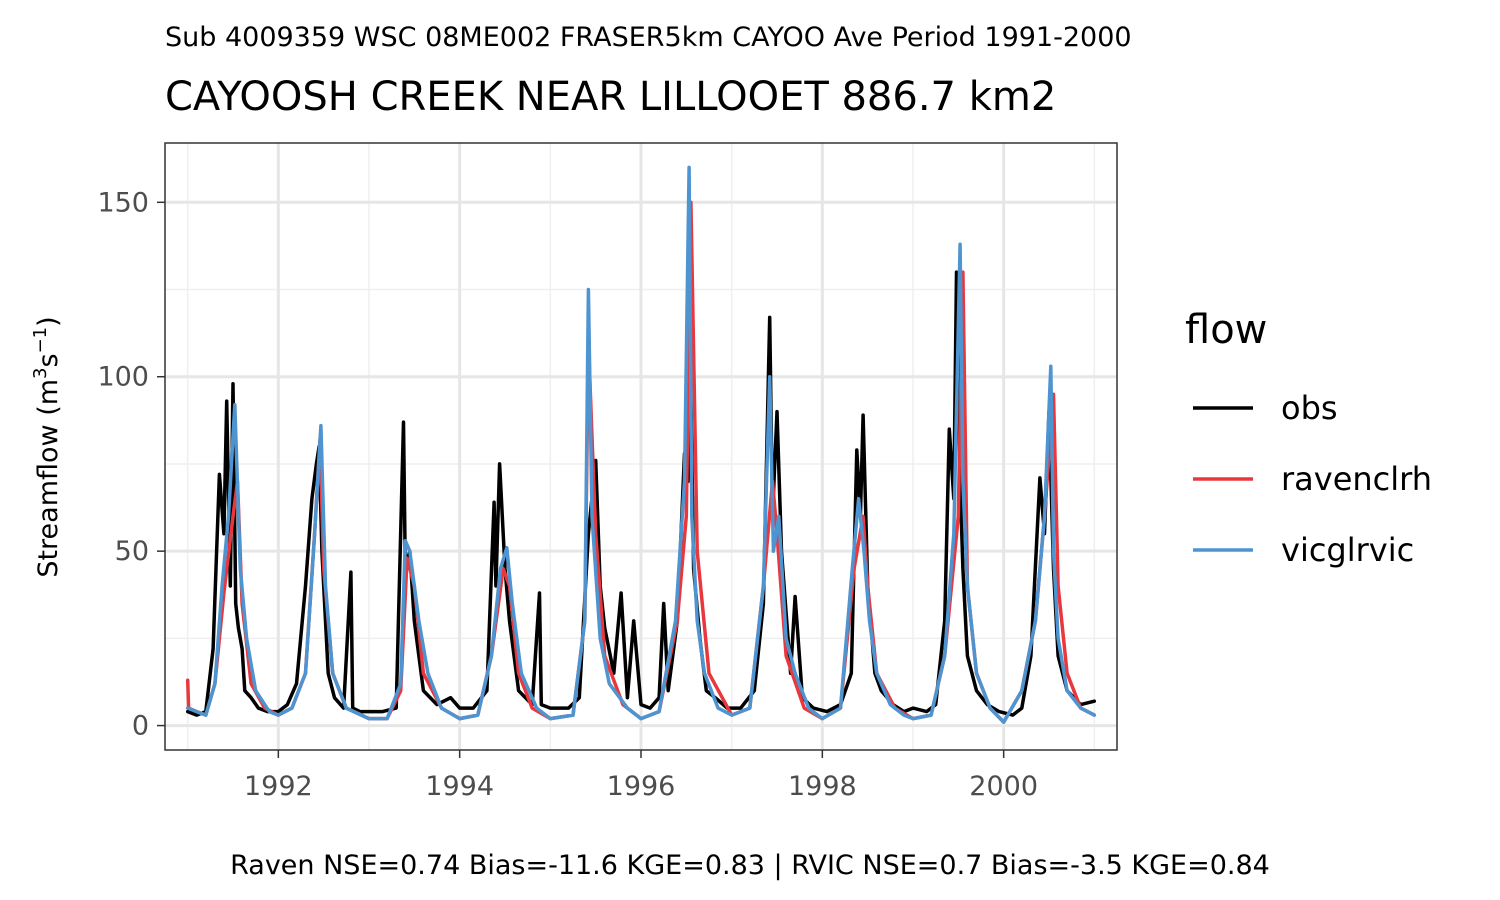 This screenshot has width=1500, height=900. I want to click on x-tick-label: 1998, so click(822, 786).